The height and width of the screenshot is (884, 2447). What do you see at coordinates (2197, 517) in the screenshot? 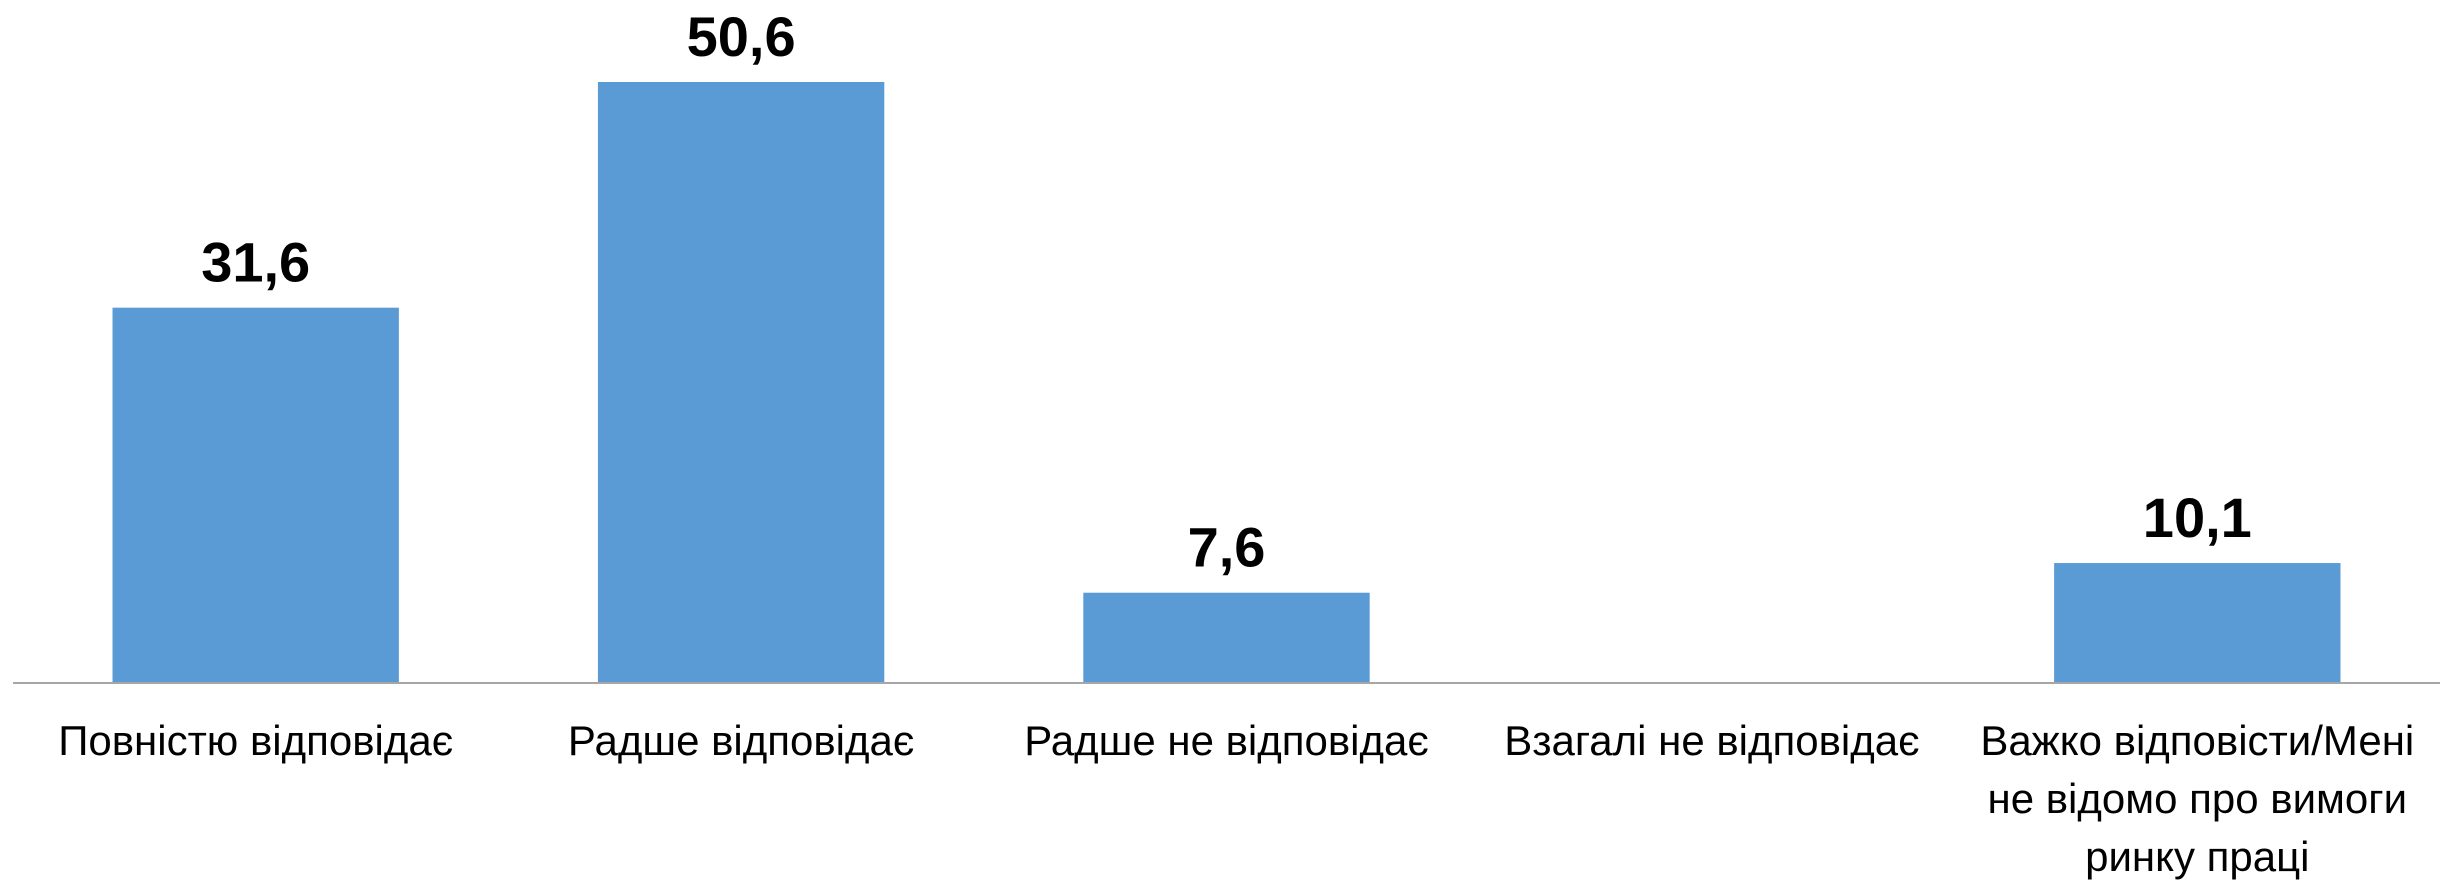
I see `value-label: 10,1` at bounding box center [2197, 517].